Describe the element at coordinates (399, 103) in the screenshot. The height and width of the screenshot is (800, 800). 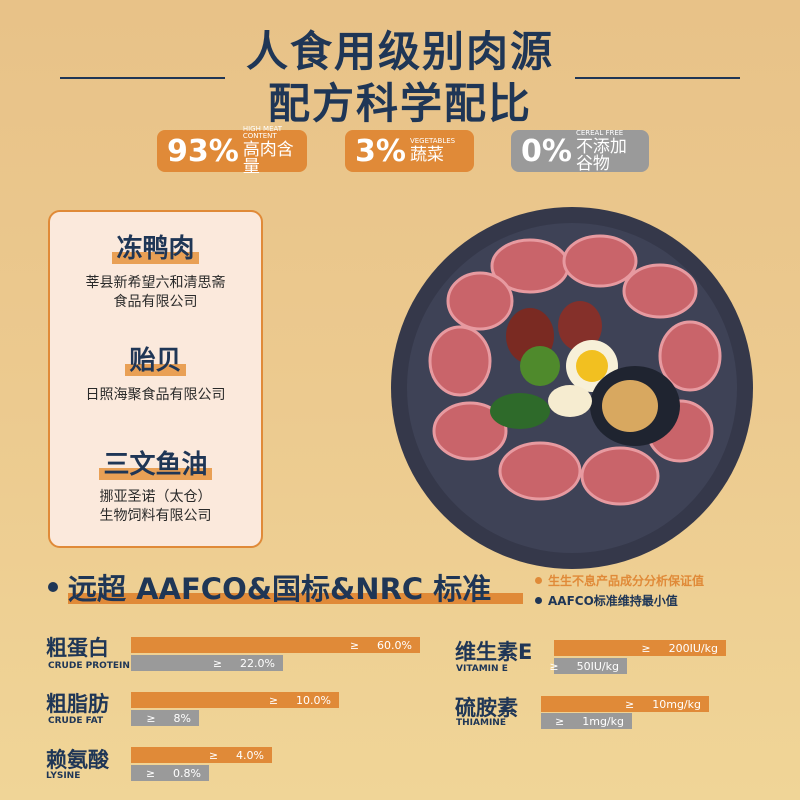
I see `headline-line2: 配方科学配比` at that location.